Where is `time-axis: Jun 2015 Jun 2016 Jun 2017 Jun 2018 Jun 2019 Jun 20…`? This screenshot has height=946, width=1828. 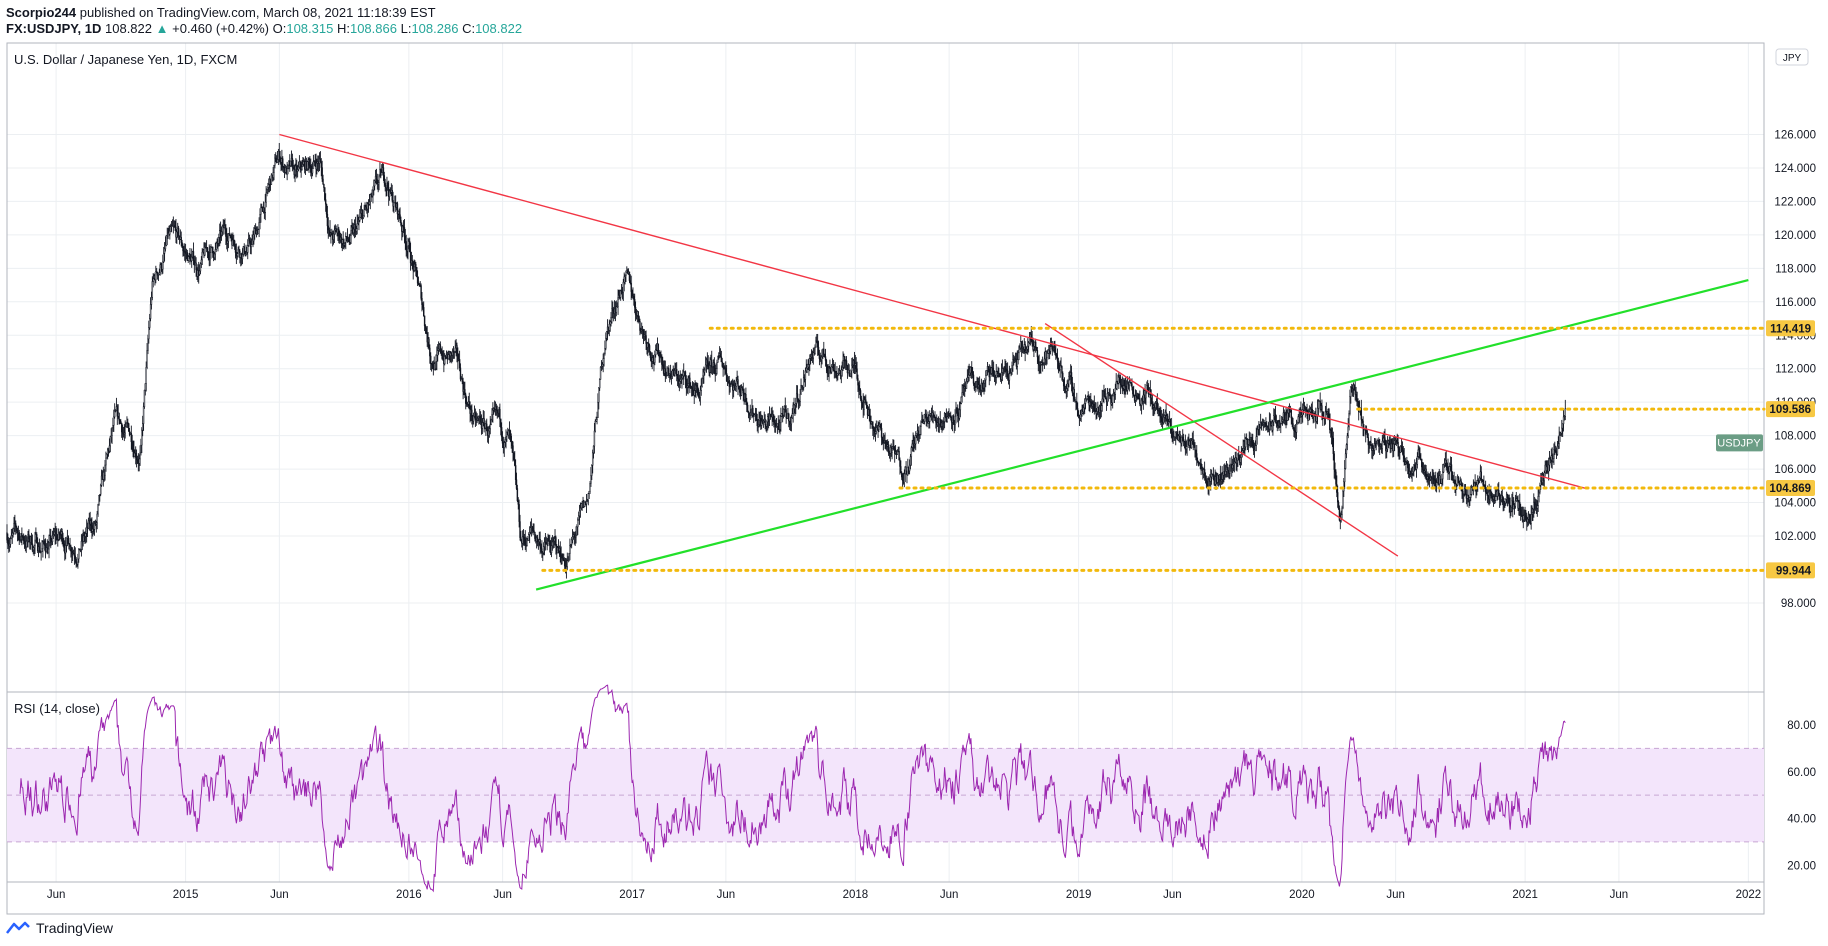
time-axis: Jun 2015 Jun 2016 Jun 2017 Jun 2018 Jun 2019 Jun 20… is located at coordinates (904, 895).